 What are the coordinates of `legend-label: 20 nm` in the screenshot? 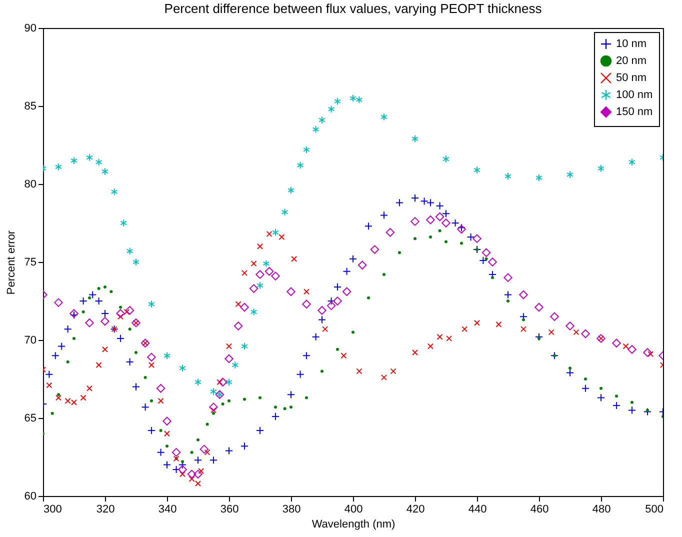 It's located at (631, 61).